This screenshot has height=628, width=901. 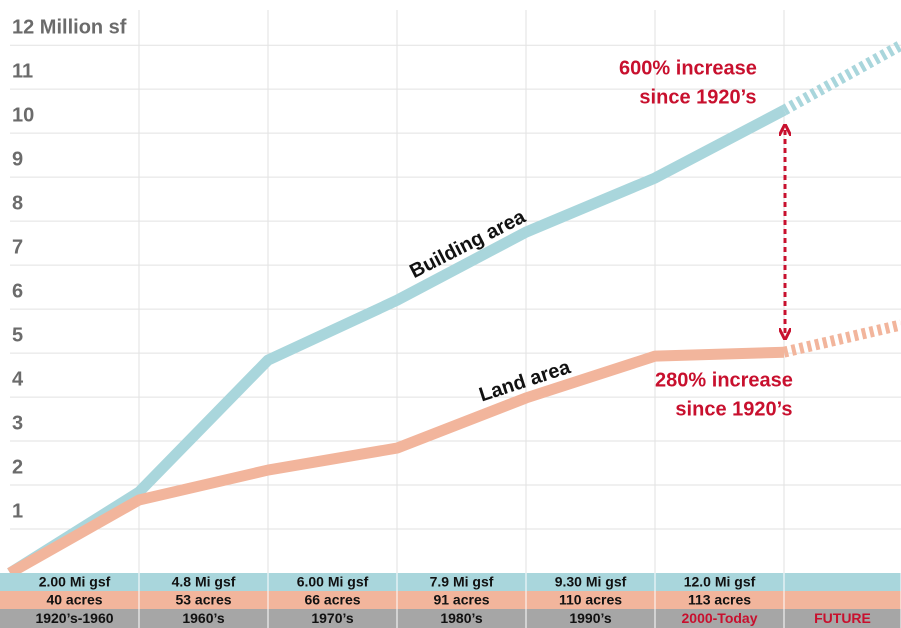 I want to click on table-cell: 2.00 Mi gsf, so click(x=75, y=582).